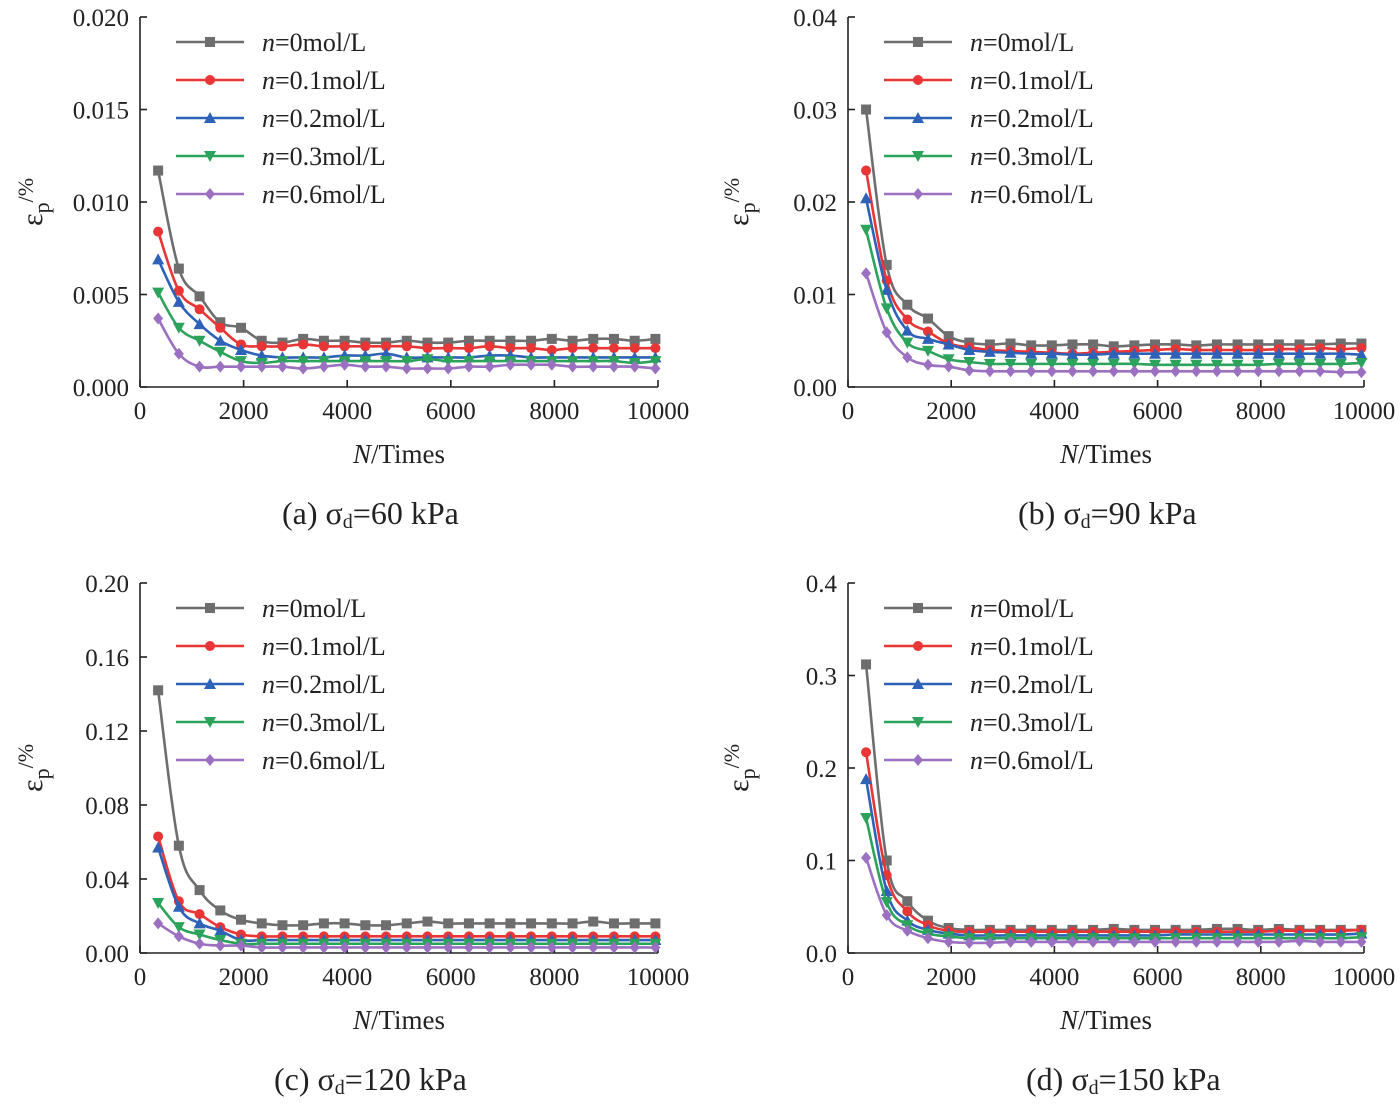 This screenshot has width=1400, height=1116. Describe the element at coordinates (107, 954) in the screenshot. I see `y-tick-label: 0.00` at that location.